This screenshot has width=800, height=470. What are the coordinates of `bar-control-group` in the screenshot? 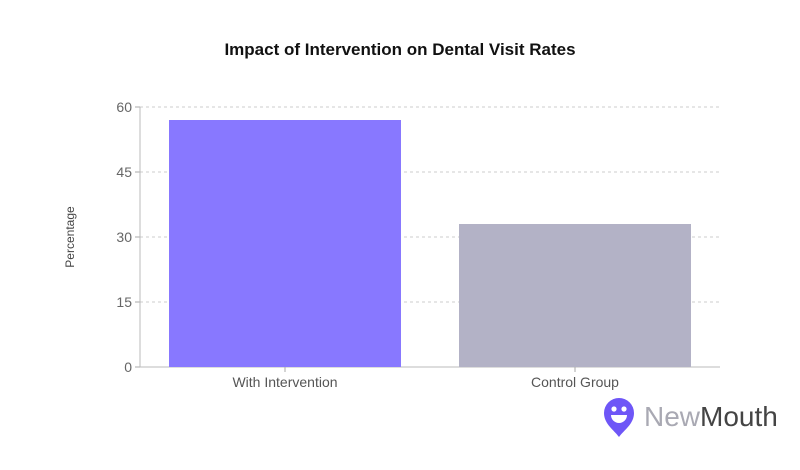 It's located at (575, 295).